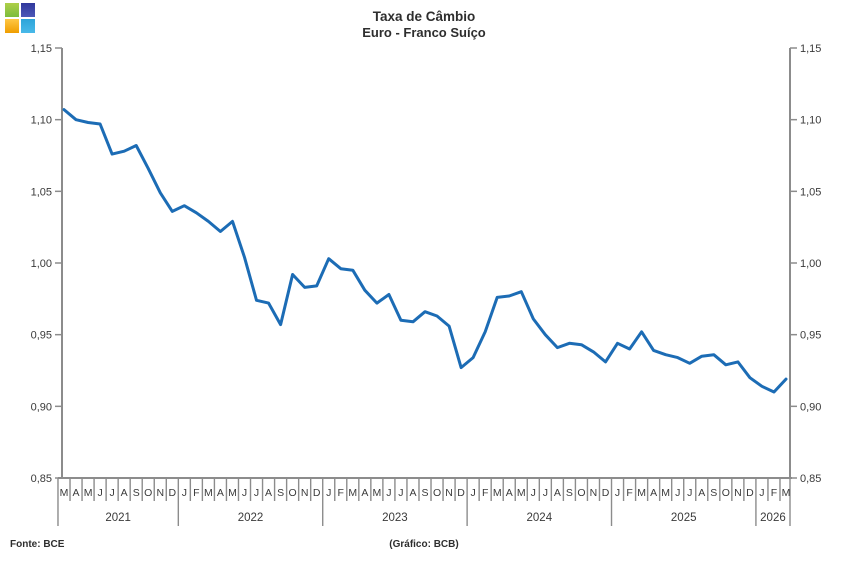  I want to click on year-label: 2023, so click(395, 518).